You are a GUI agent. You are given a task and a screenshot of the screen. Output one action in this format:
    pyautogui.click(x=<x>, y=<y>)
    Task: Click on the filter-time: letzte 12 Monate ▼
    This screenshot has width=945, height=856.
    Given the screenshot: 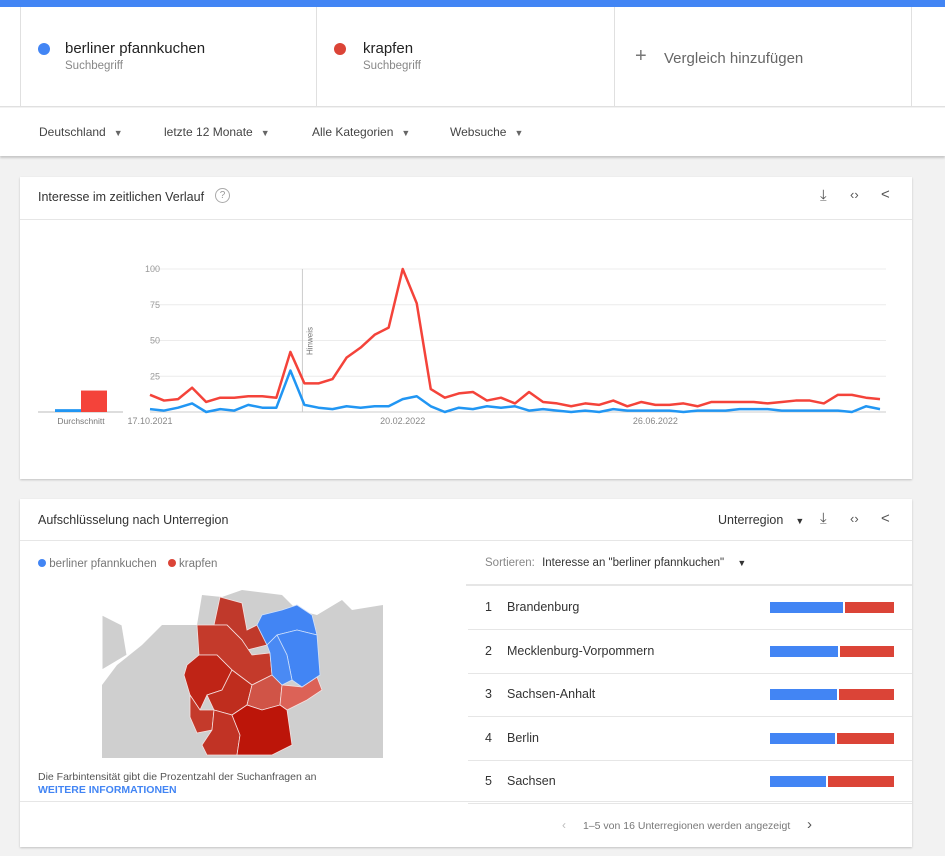 What is the action you would take?
    pyautogui.click(x=217, y=132)
    